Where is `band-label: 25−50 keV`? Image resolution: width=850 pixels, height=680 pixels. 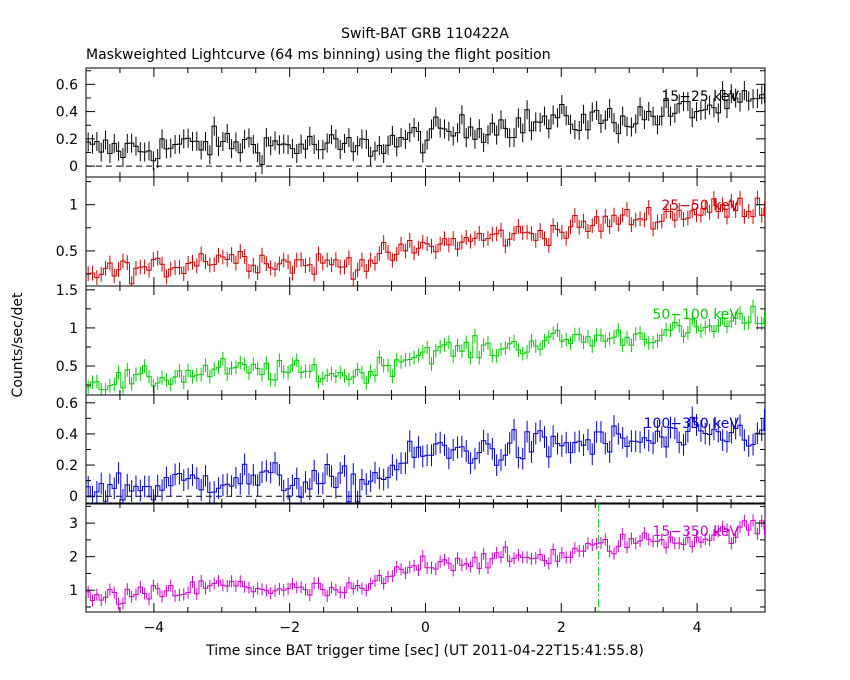
band-label: 25−50 keV is located at coordinates (700, 206).